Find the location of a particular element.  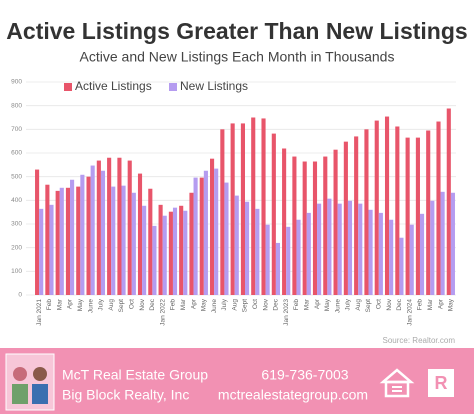

y-tick-label: 500 is located at coordinates (16, 176).